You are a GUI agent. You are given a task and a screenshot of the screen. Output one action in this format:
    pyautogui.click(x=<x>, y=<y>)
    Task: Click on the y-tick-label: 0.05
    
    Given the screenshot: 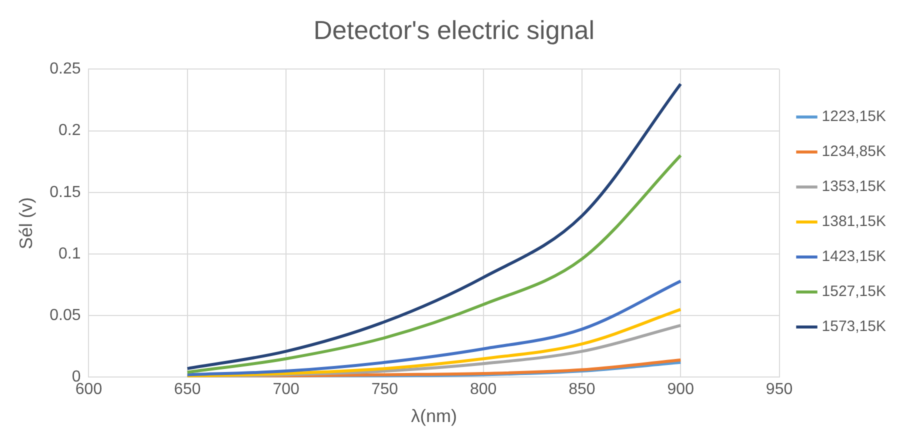 What is the action you would take?
    pyautogui.click(x=65, y=315)
    